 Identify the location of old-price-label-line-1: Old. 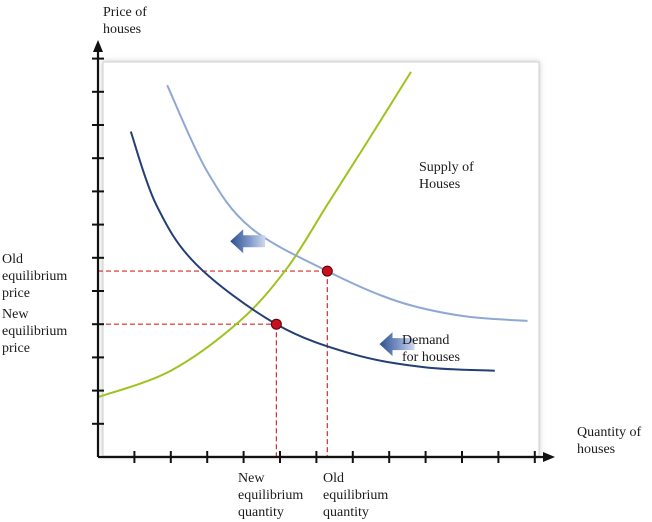
(12, 259).